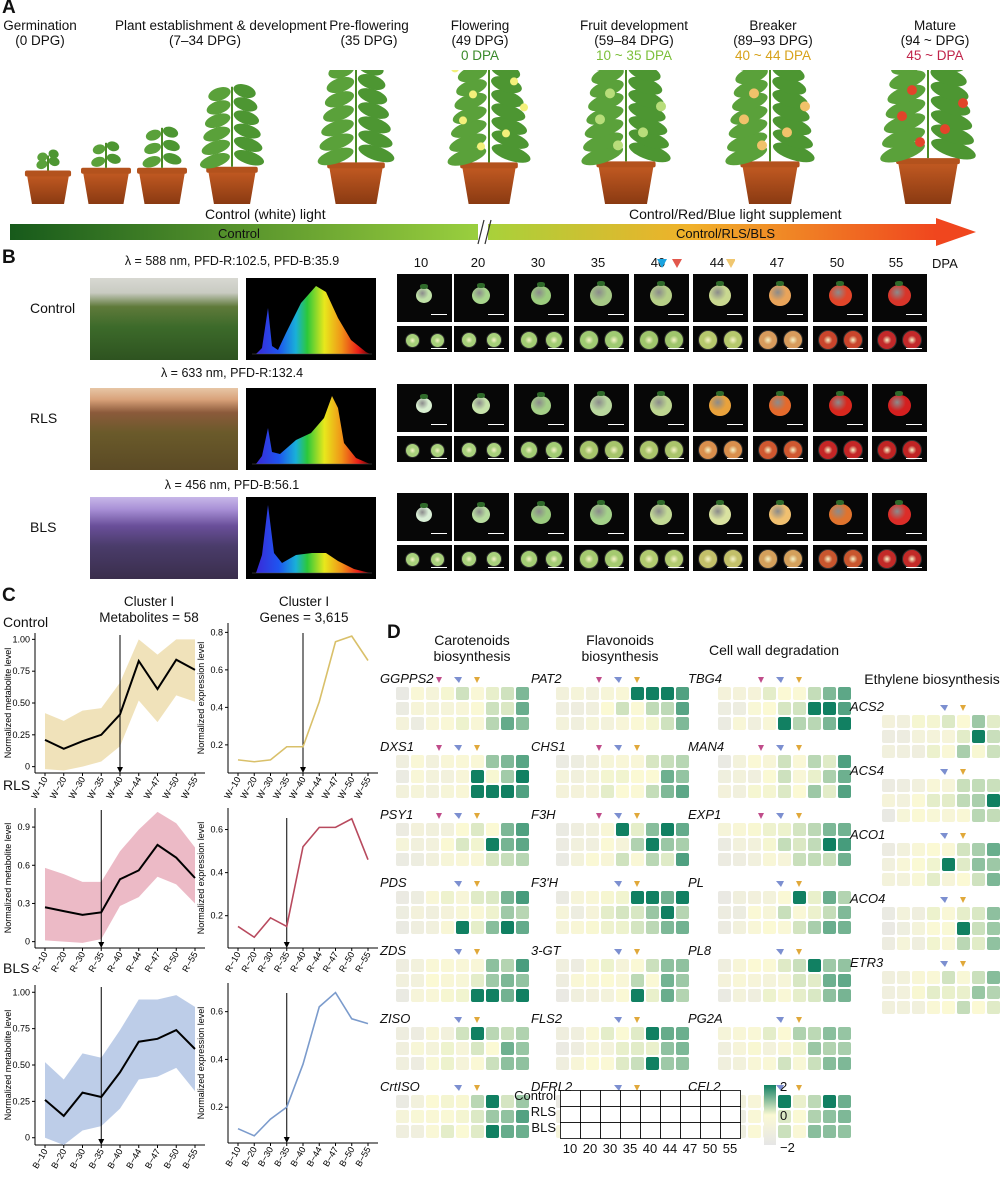 Image resolution: width=1002 pixels, height=1178 pixels. What do you see at coordinates (598, 262) in the screenshot?
I see `dpa-header: 35` at bounding box center [598, 262].